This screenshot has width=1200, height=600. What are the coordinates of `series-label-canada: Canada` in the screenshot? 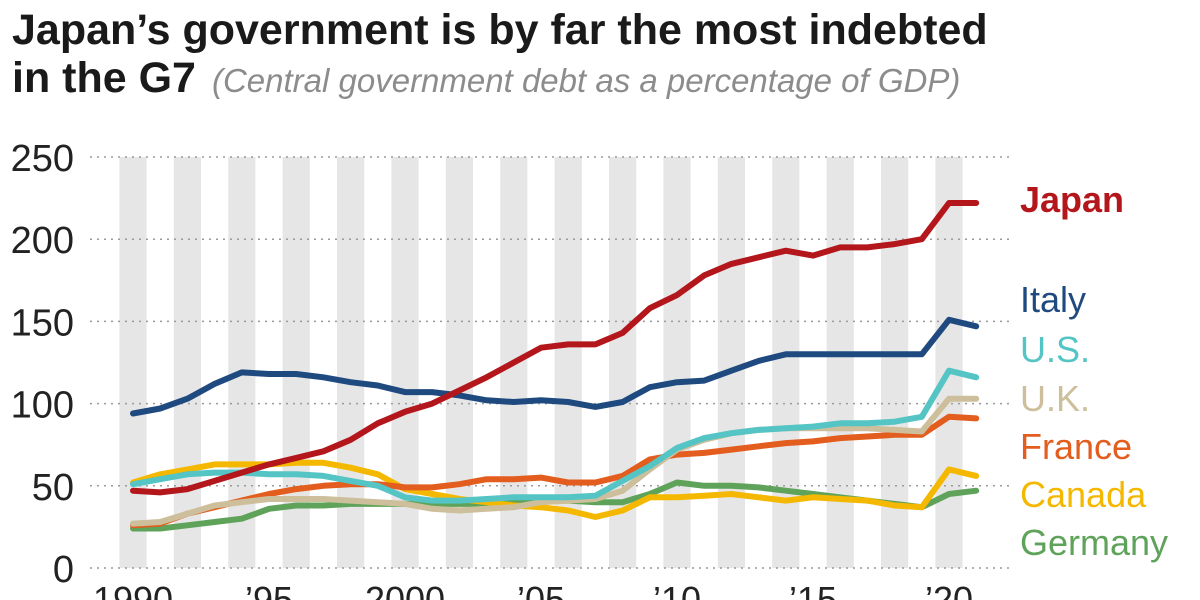 It's located at (1083, 494).